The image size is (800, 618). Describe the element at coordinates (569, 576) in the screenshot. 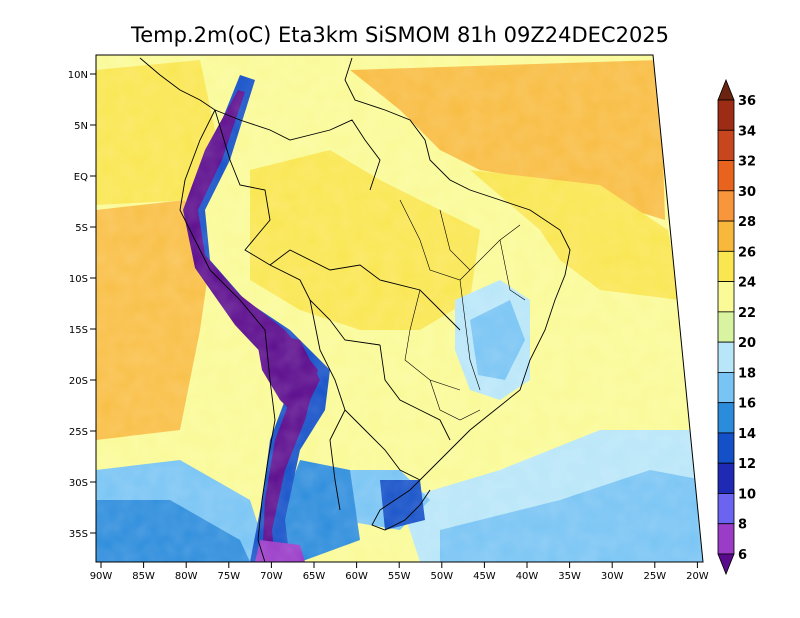

I see `lon-tick-label: 35W` at that location.